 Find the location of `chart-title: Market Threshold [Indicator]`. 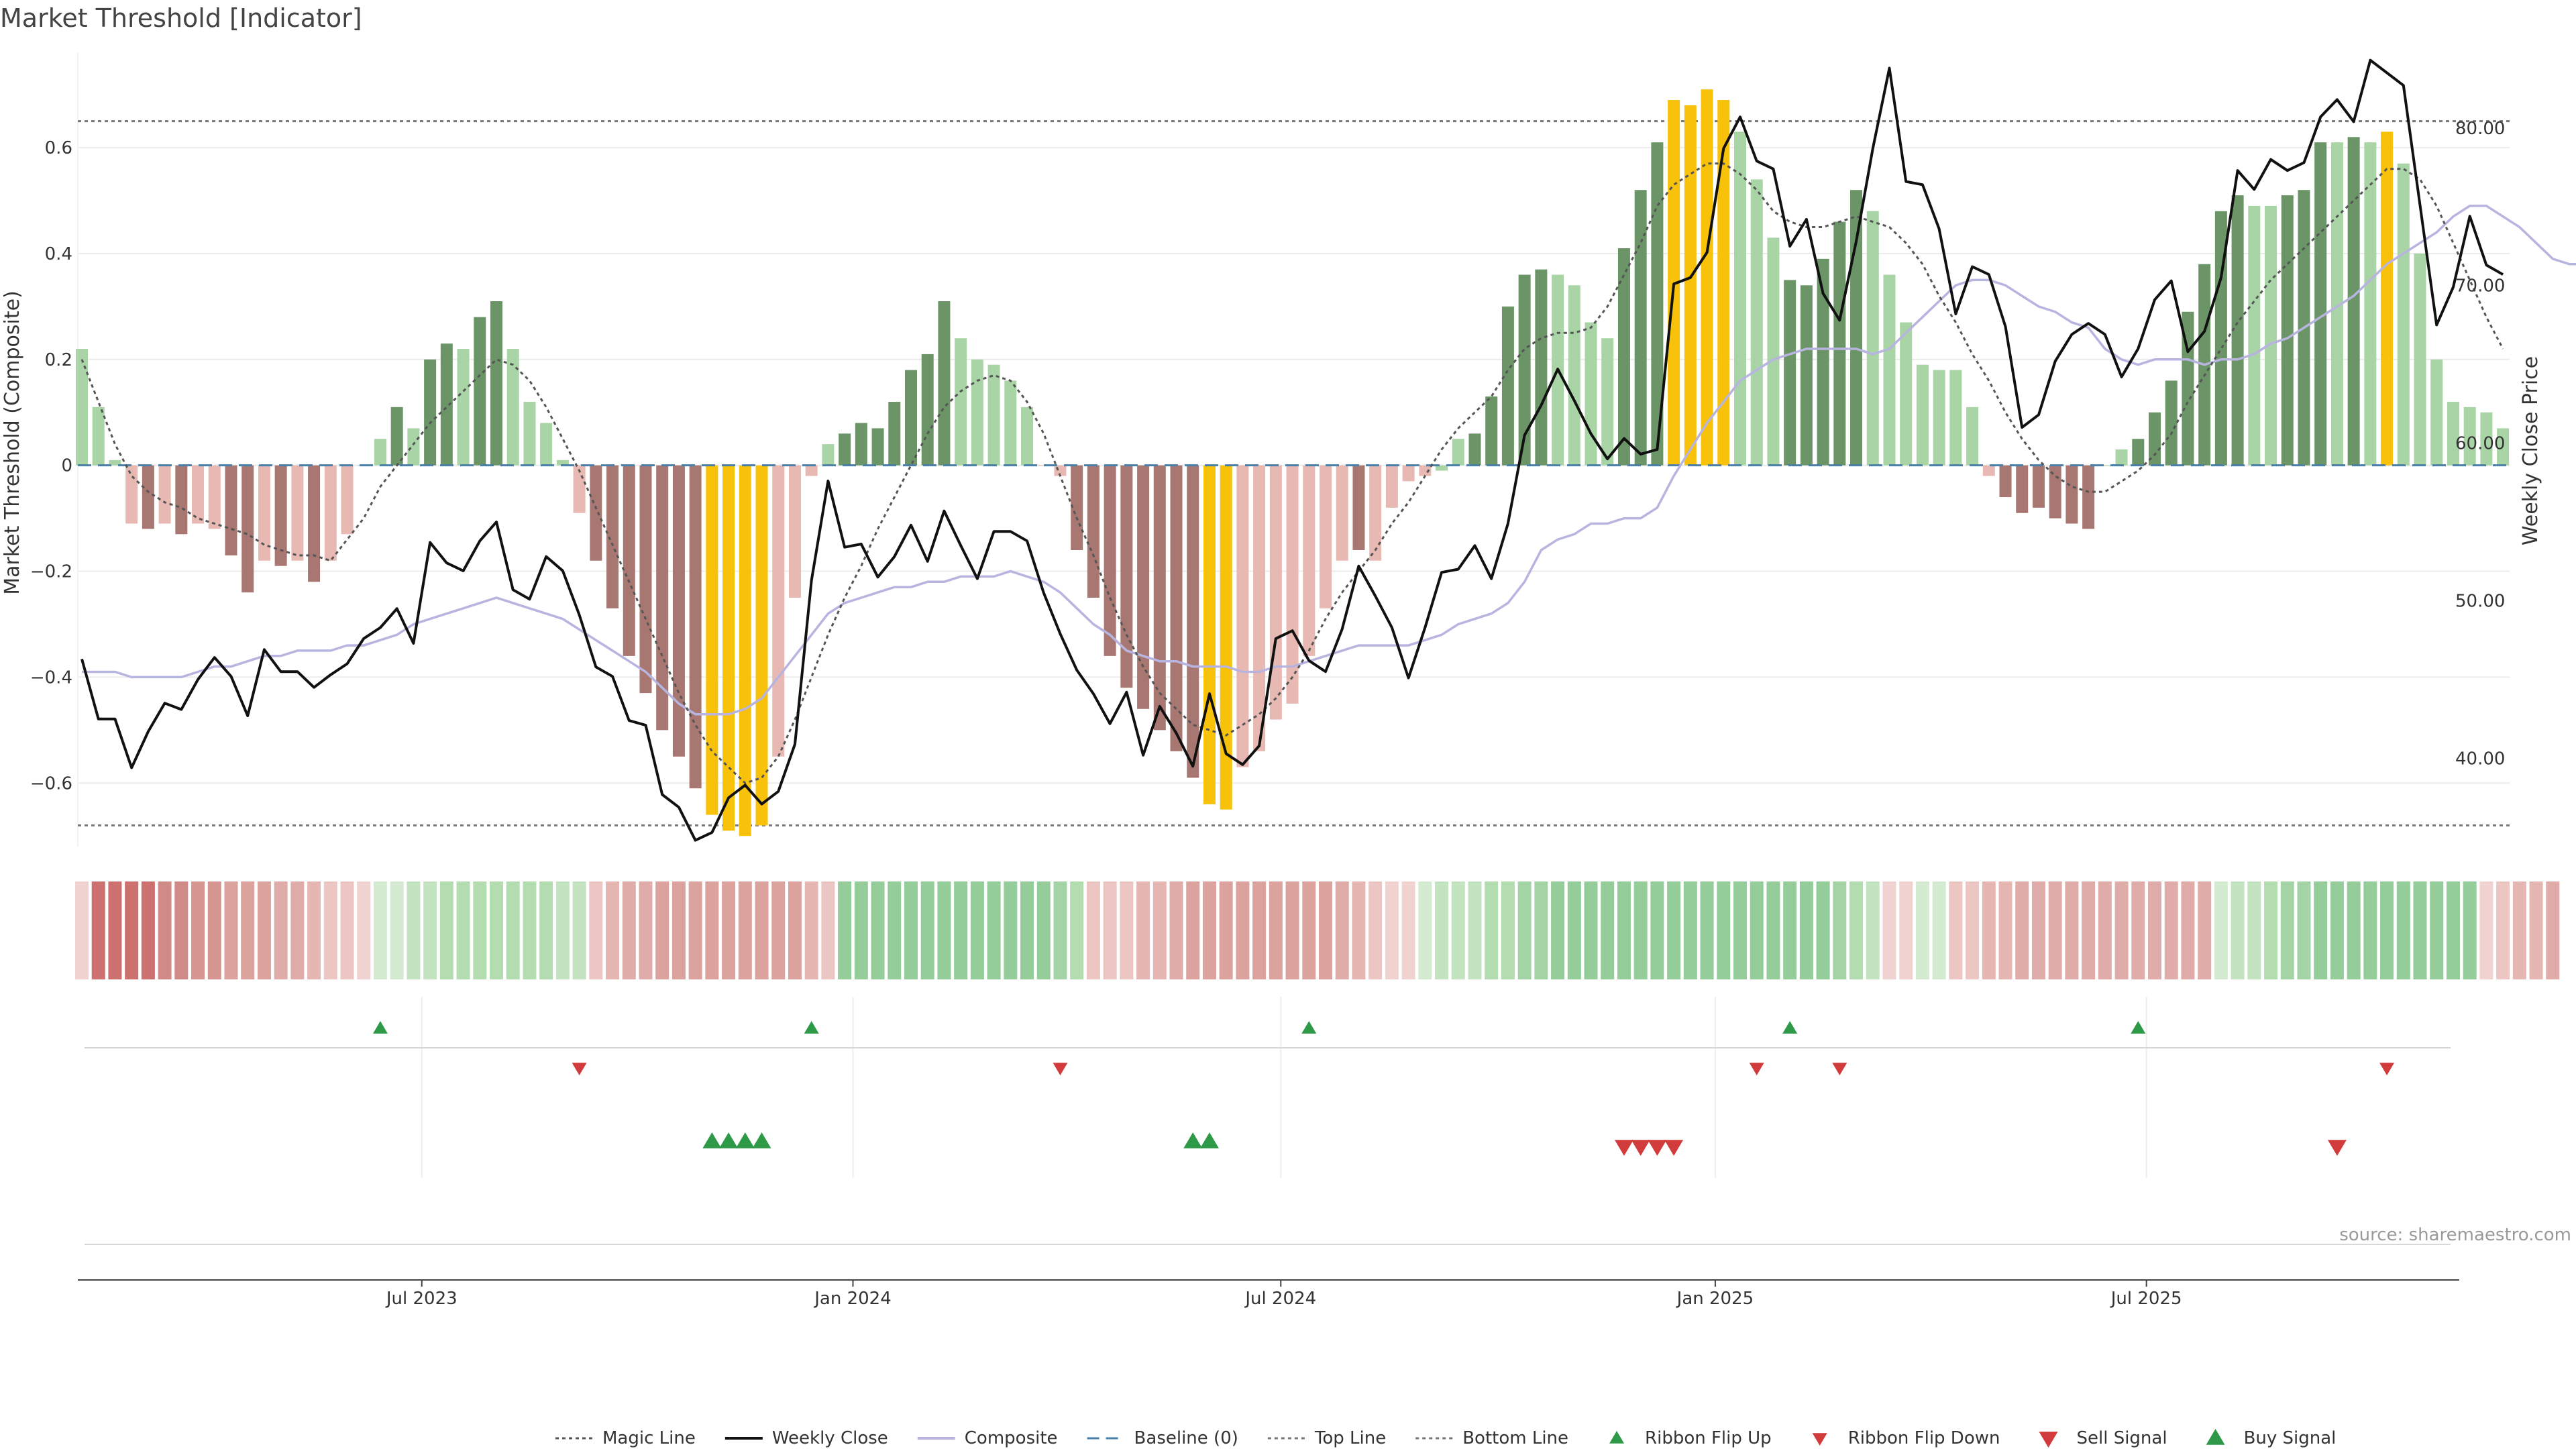

chart-title: Market Threshold [Indicator] is located at coordinates (181, 18).